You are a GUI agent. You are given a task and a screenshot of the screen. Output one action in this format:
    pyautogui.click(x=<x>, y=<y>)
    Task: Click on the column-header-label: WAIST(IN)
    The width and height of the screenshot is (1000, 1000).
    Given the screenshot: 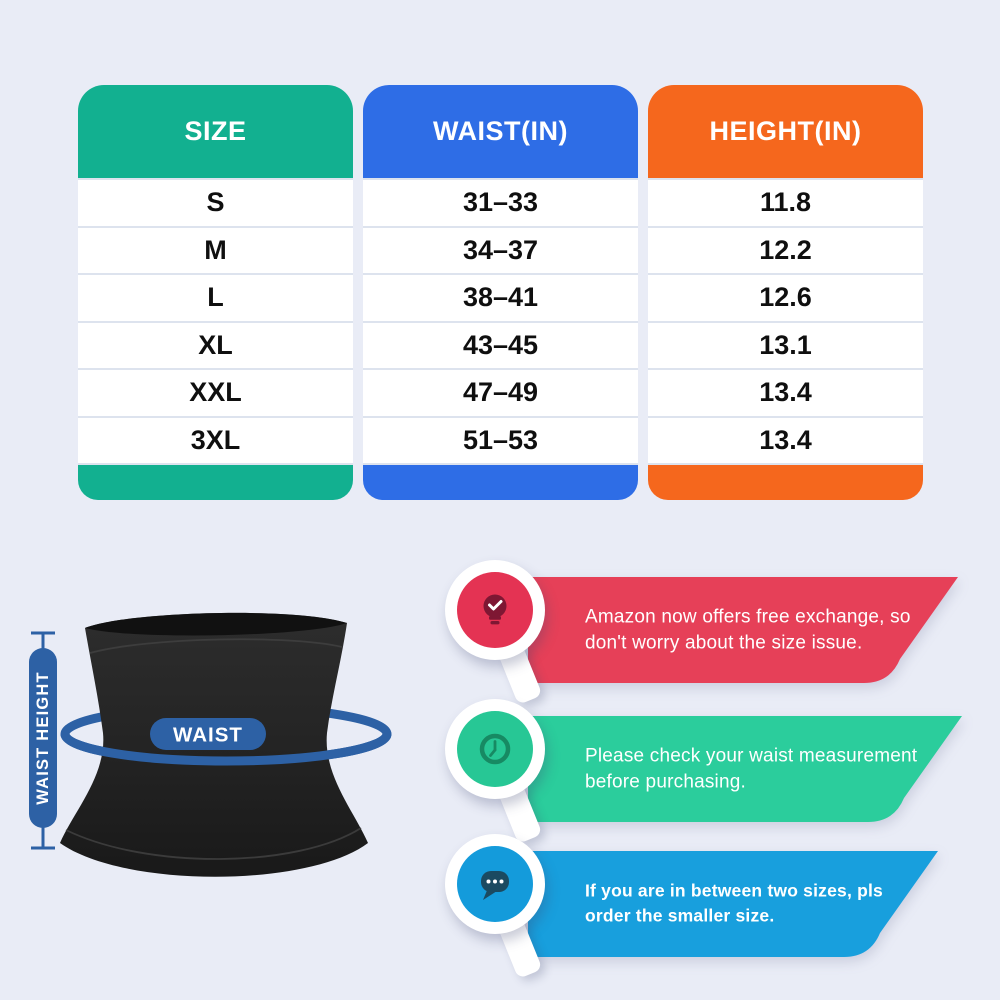 What is the action you would take?
    pyautogui.click(x=500, y=131)
    